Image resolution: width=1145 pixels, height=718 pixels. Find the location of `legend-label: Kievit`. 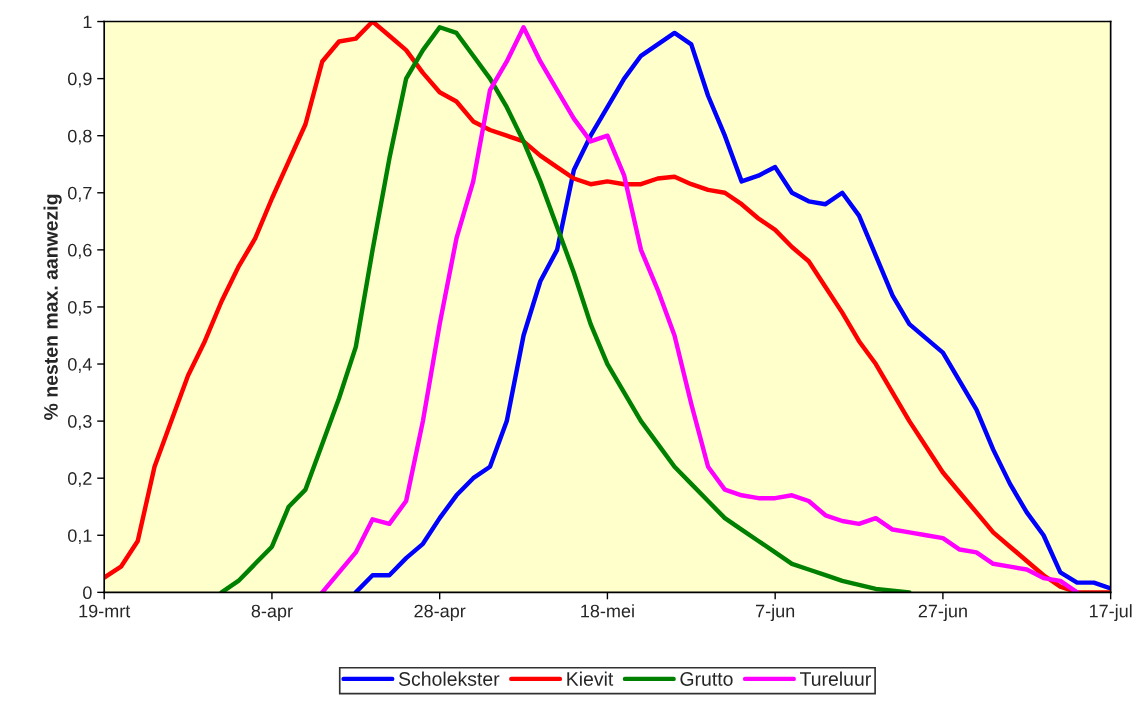

legend-label: Kievit is located at coordinates (590, 678).